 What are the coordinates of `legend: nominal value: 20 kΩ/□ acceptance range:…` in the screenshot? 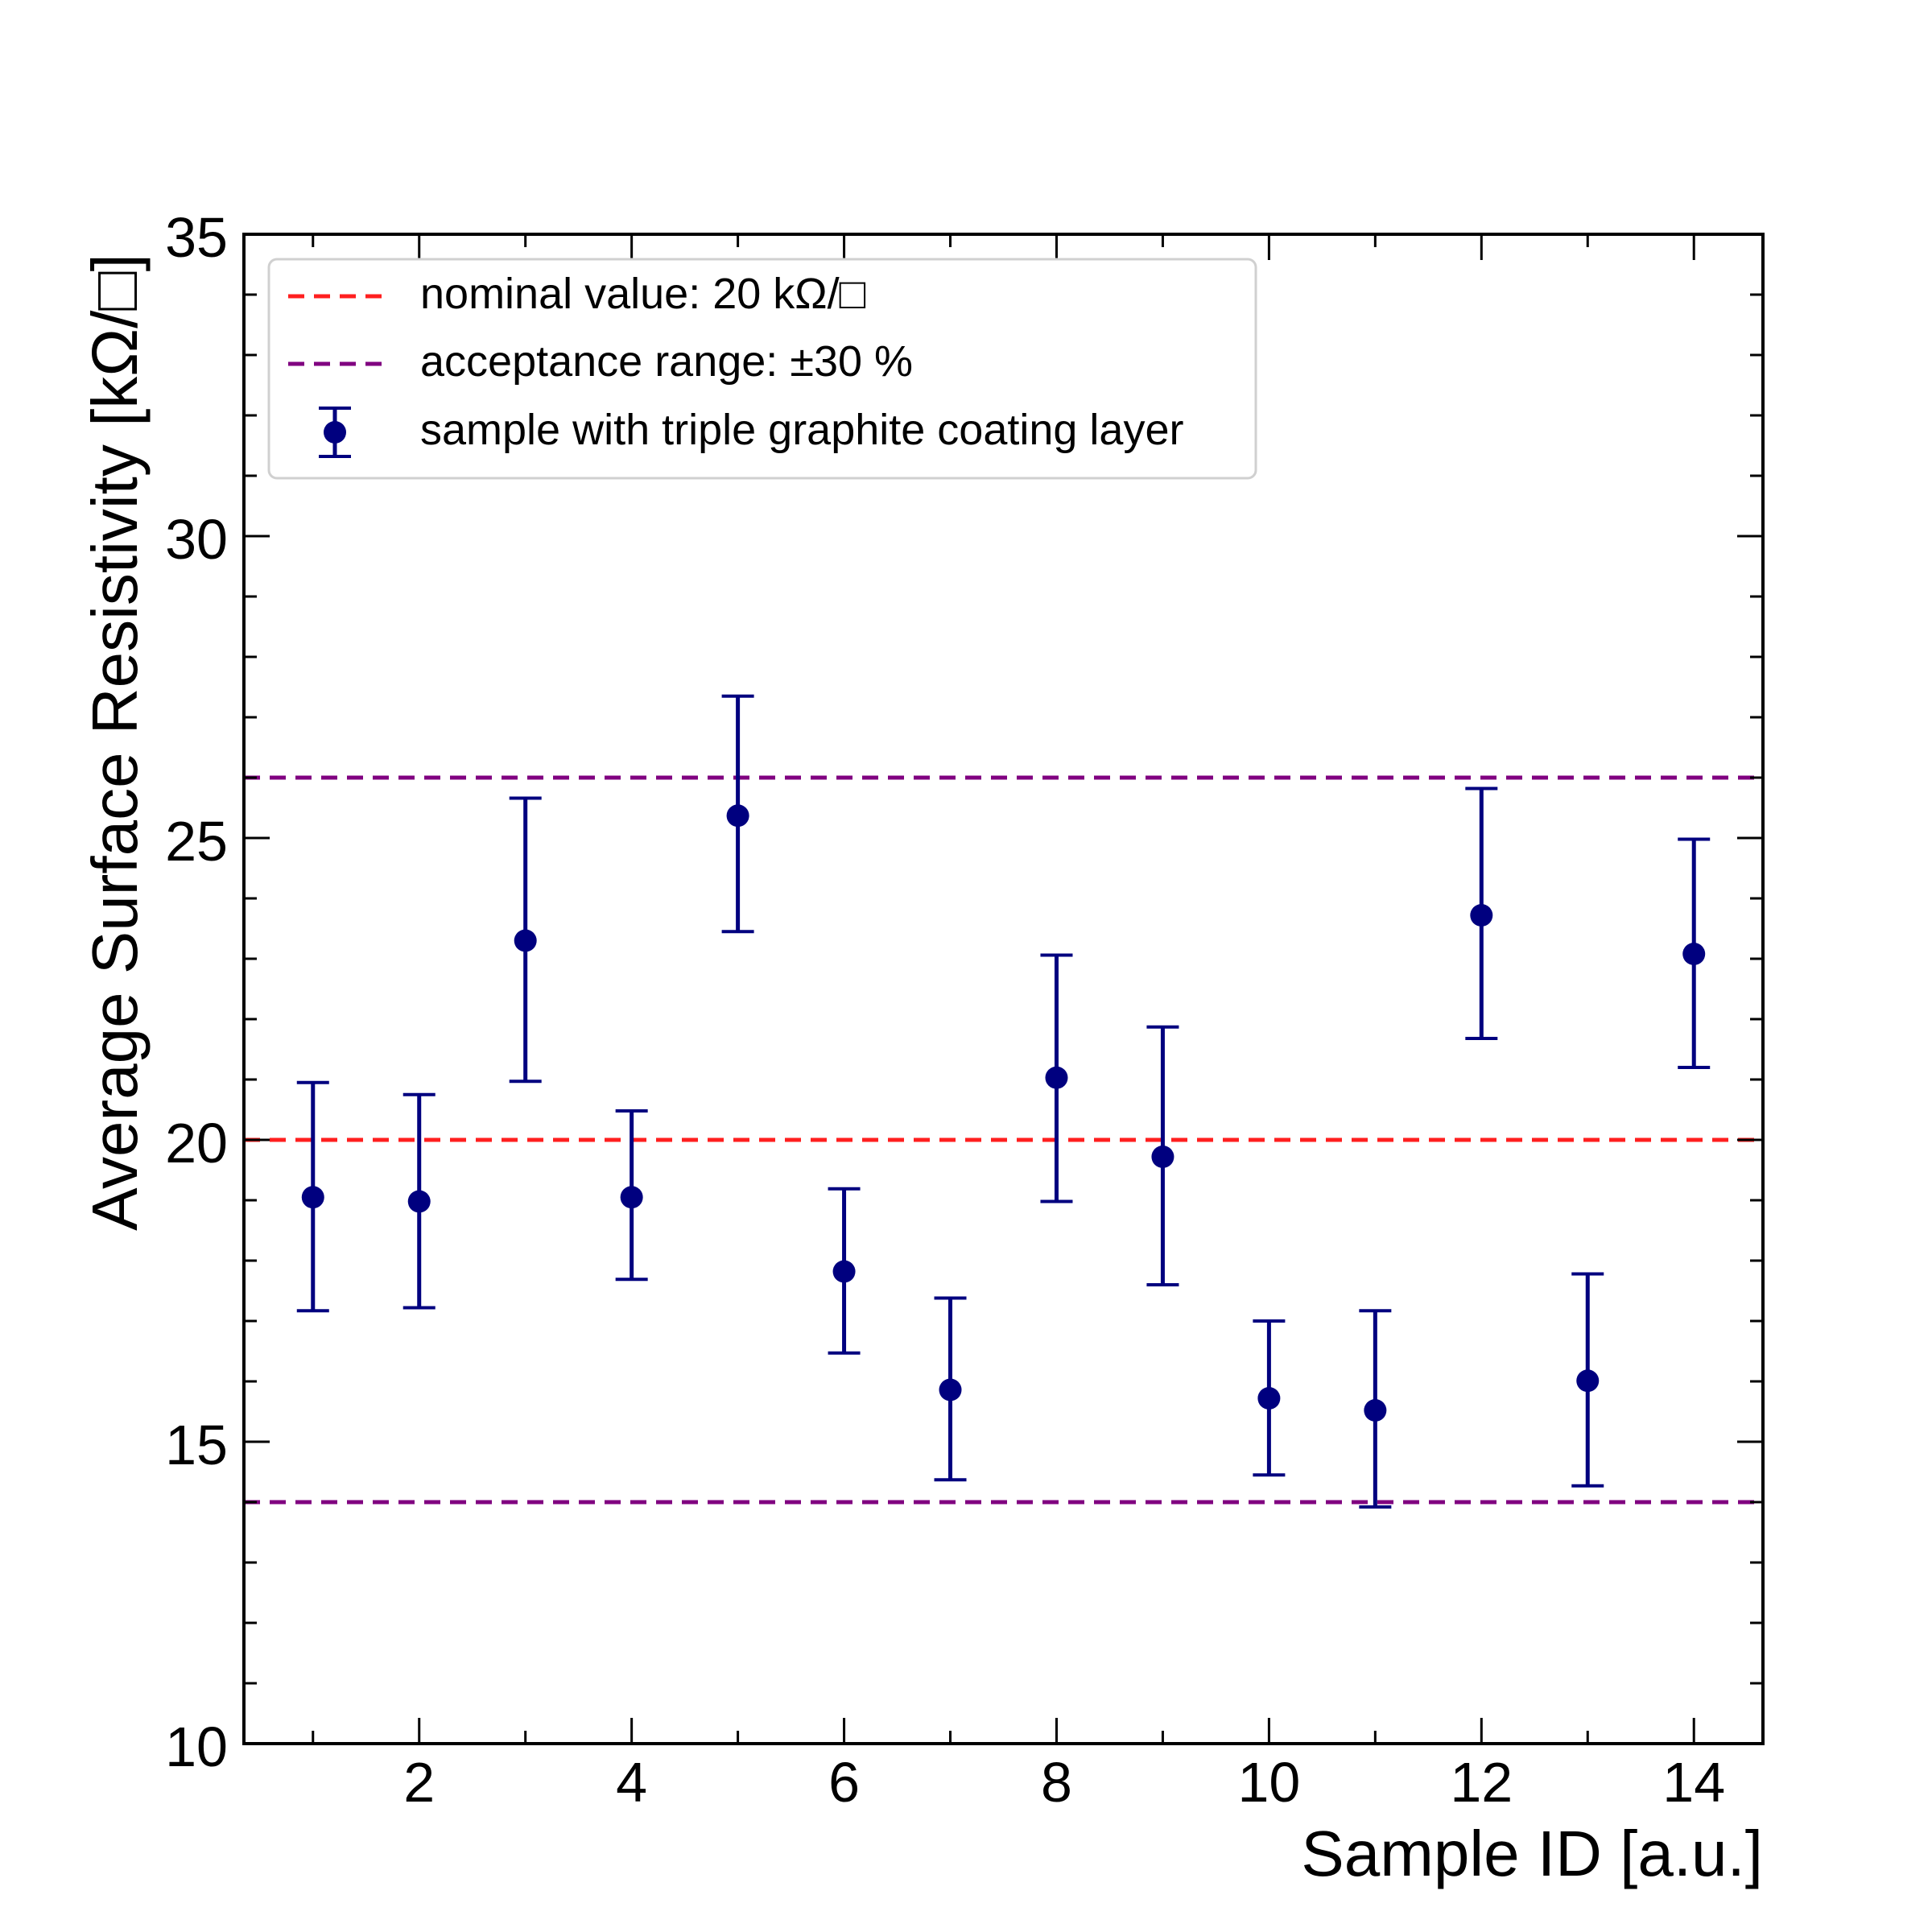 It's located at (762, 369).